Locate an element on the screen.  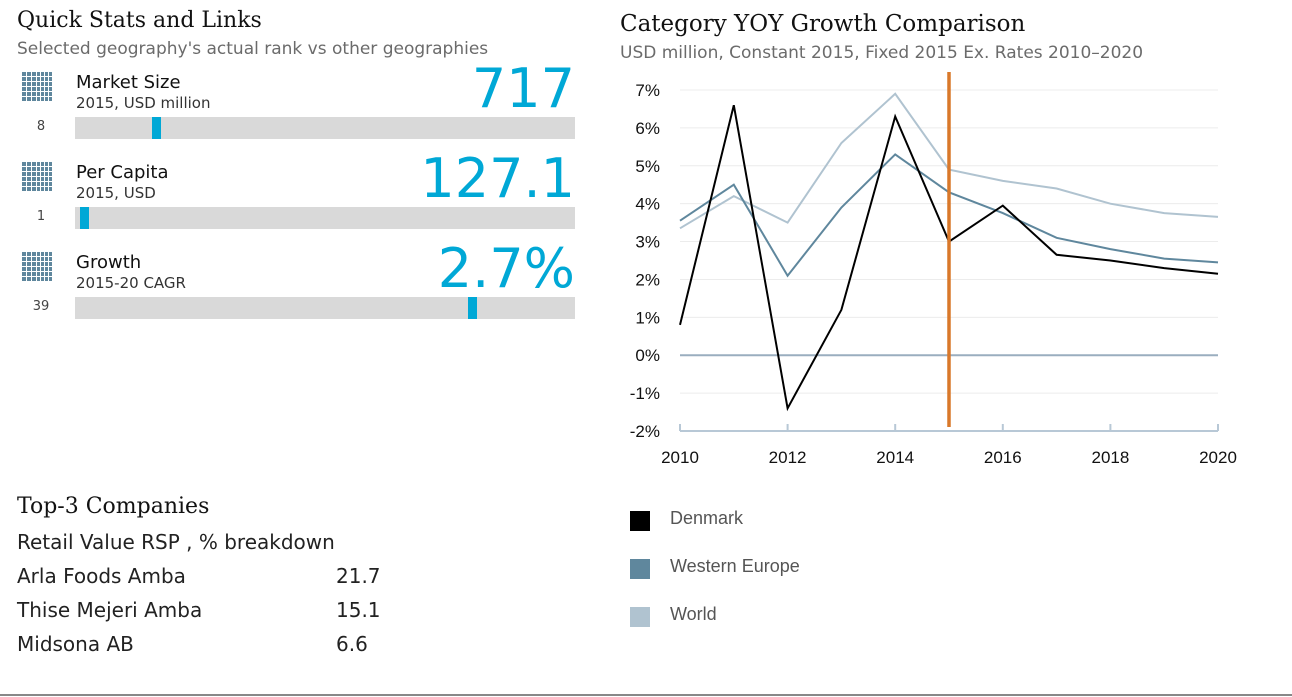
y-tick-label: 6% is located at coordinates (647, 128).